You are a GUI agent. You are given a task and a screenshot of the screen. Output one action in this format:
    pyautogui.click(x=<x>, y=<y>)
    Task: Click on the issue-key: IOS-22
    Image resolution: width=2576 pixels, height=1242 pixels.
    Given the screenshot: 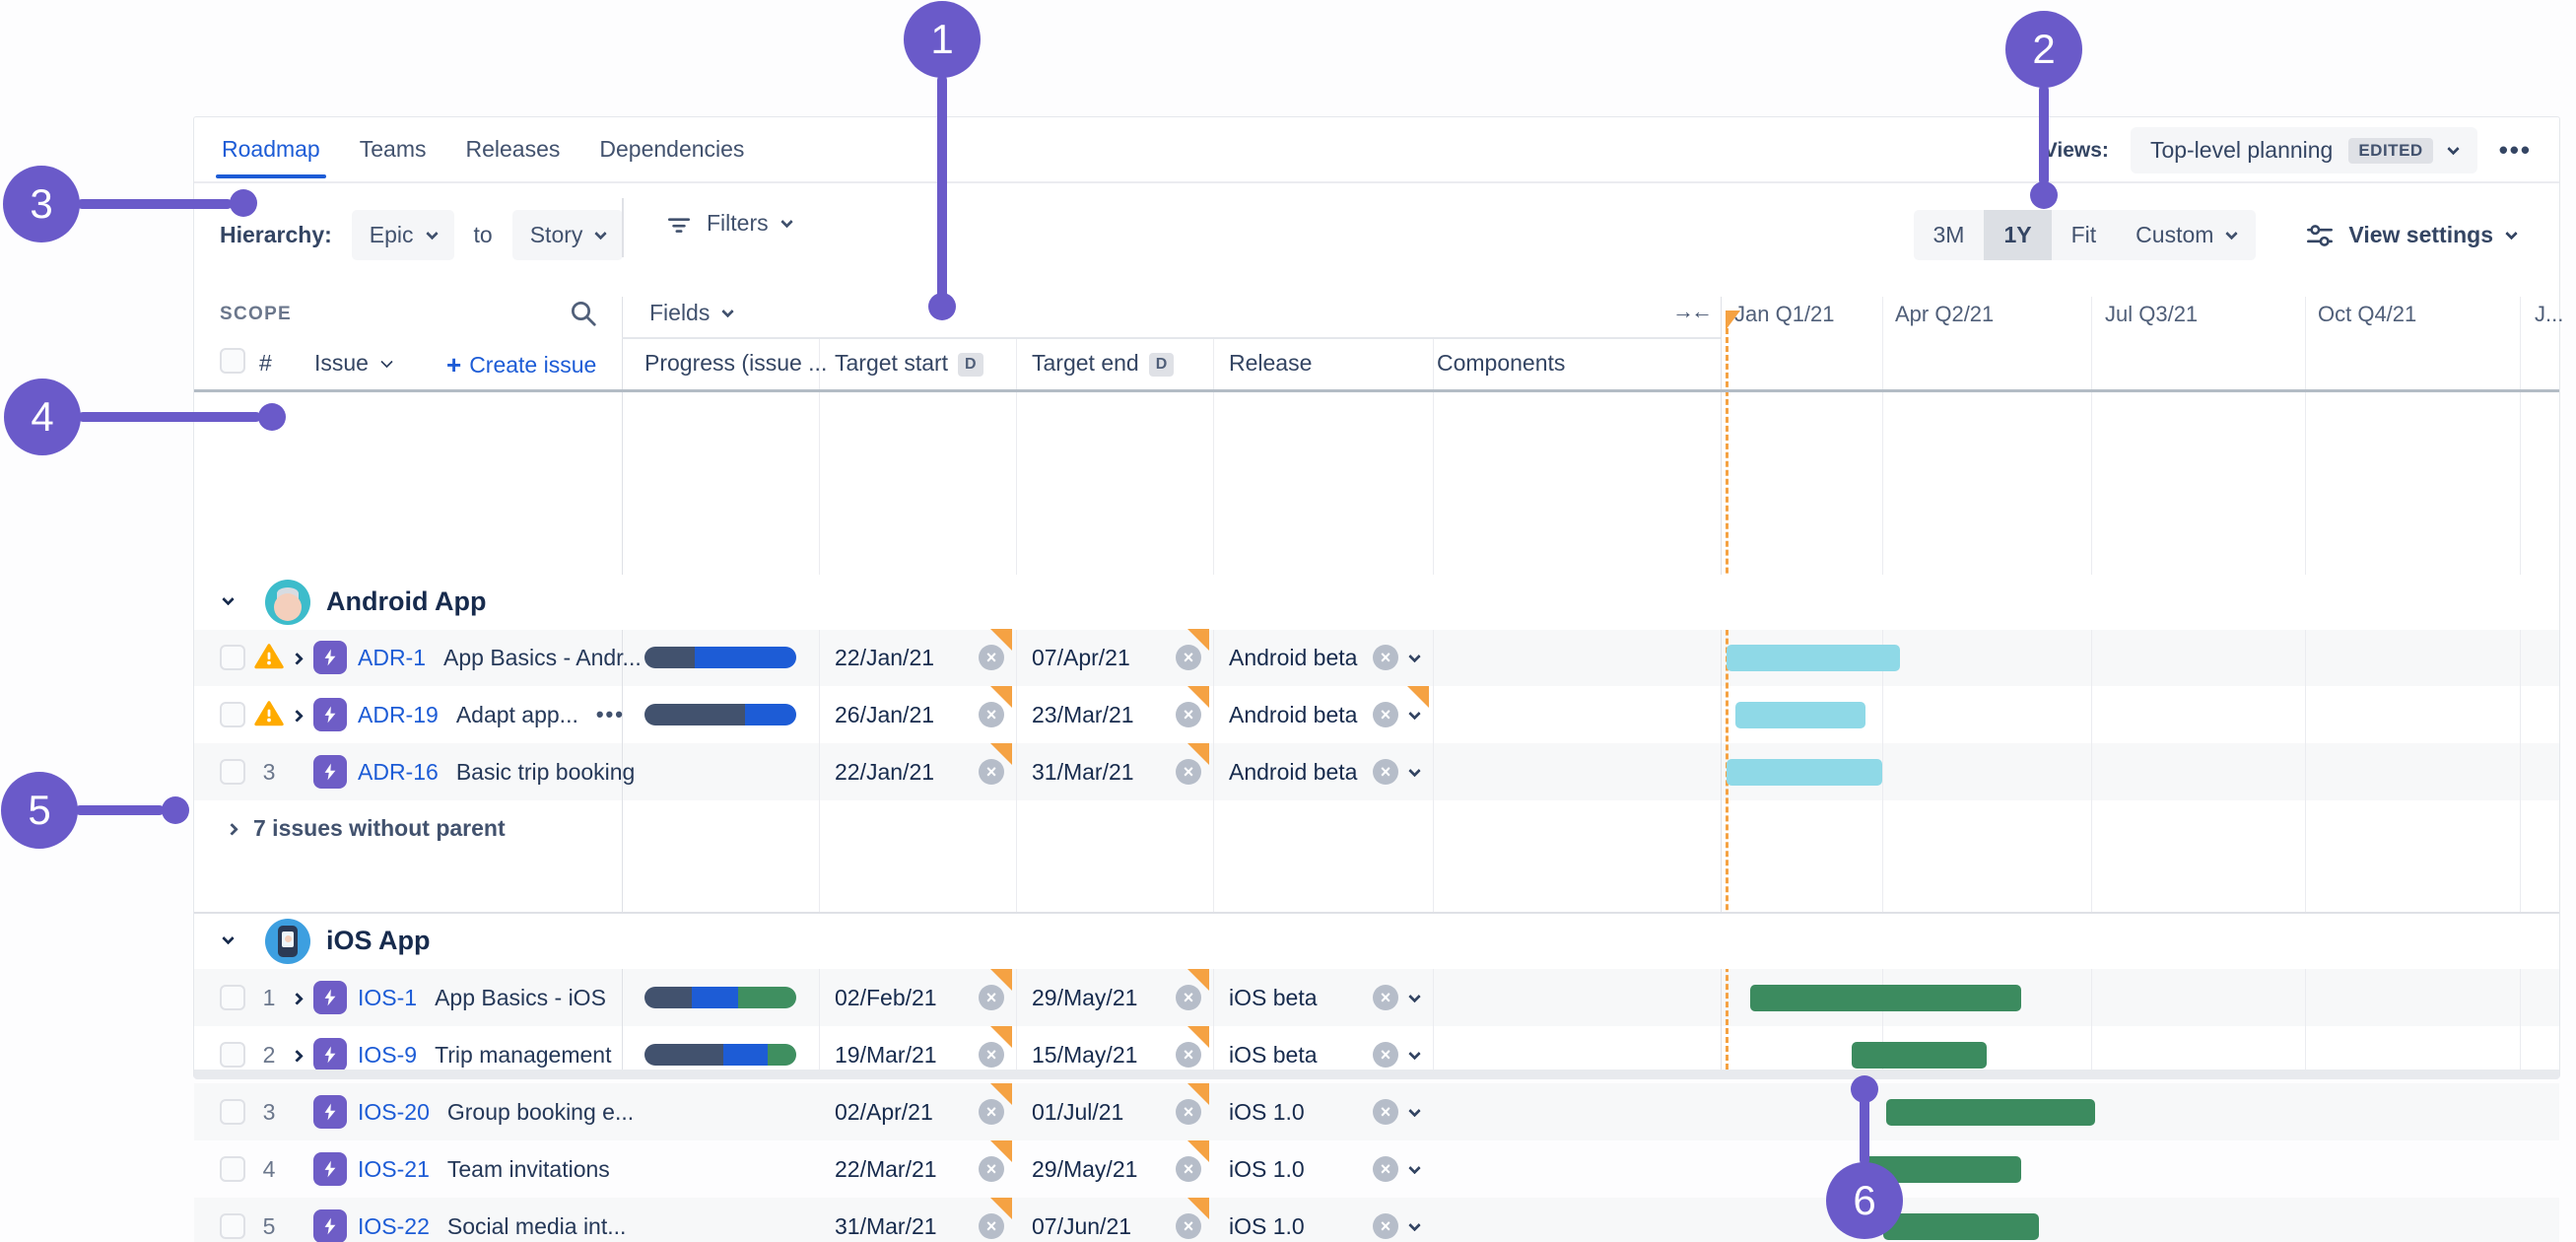 What is the action you would take?
    pyautogui.click(x=394, y=1226)
    